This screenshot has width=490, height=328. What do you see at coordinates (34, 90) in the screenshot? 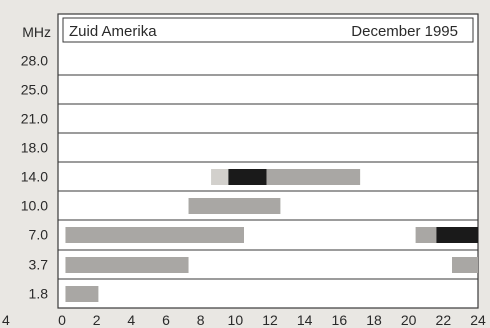
I see `y-tick-label: 25.0` at bounding box center [34, 90].